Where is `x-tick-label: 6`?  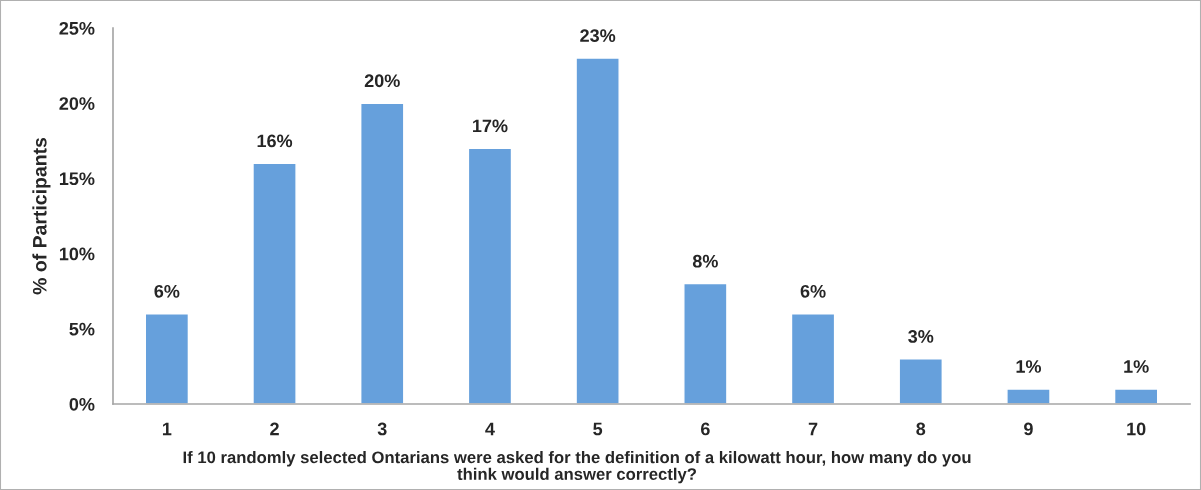 x-tick-label: 6 is located at coordinates (705, 429).